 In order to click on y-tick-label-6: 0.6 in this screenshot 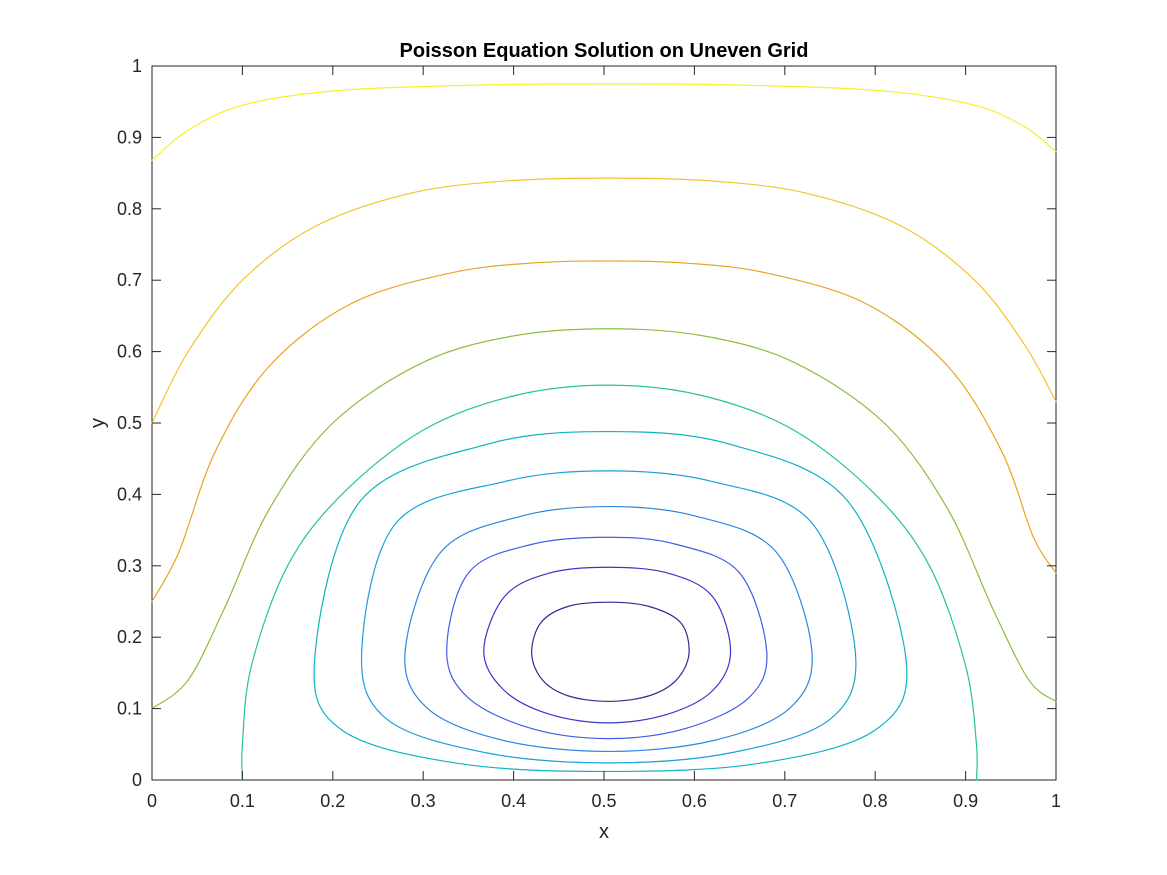, I will do `click(129, 352)`.